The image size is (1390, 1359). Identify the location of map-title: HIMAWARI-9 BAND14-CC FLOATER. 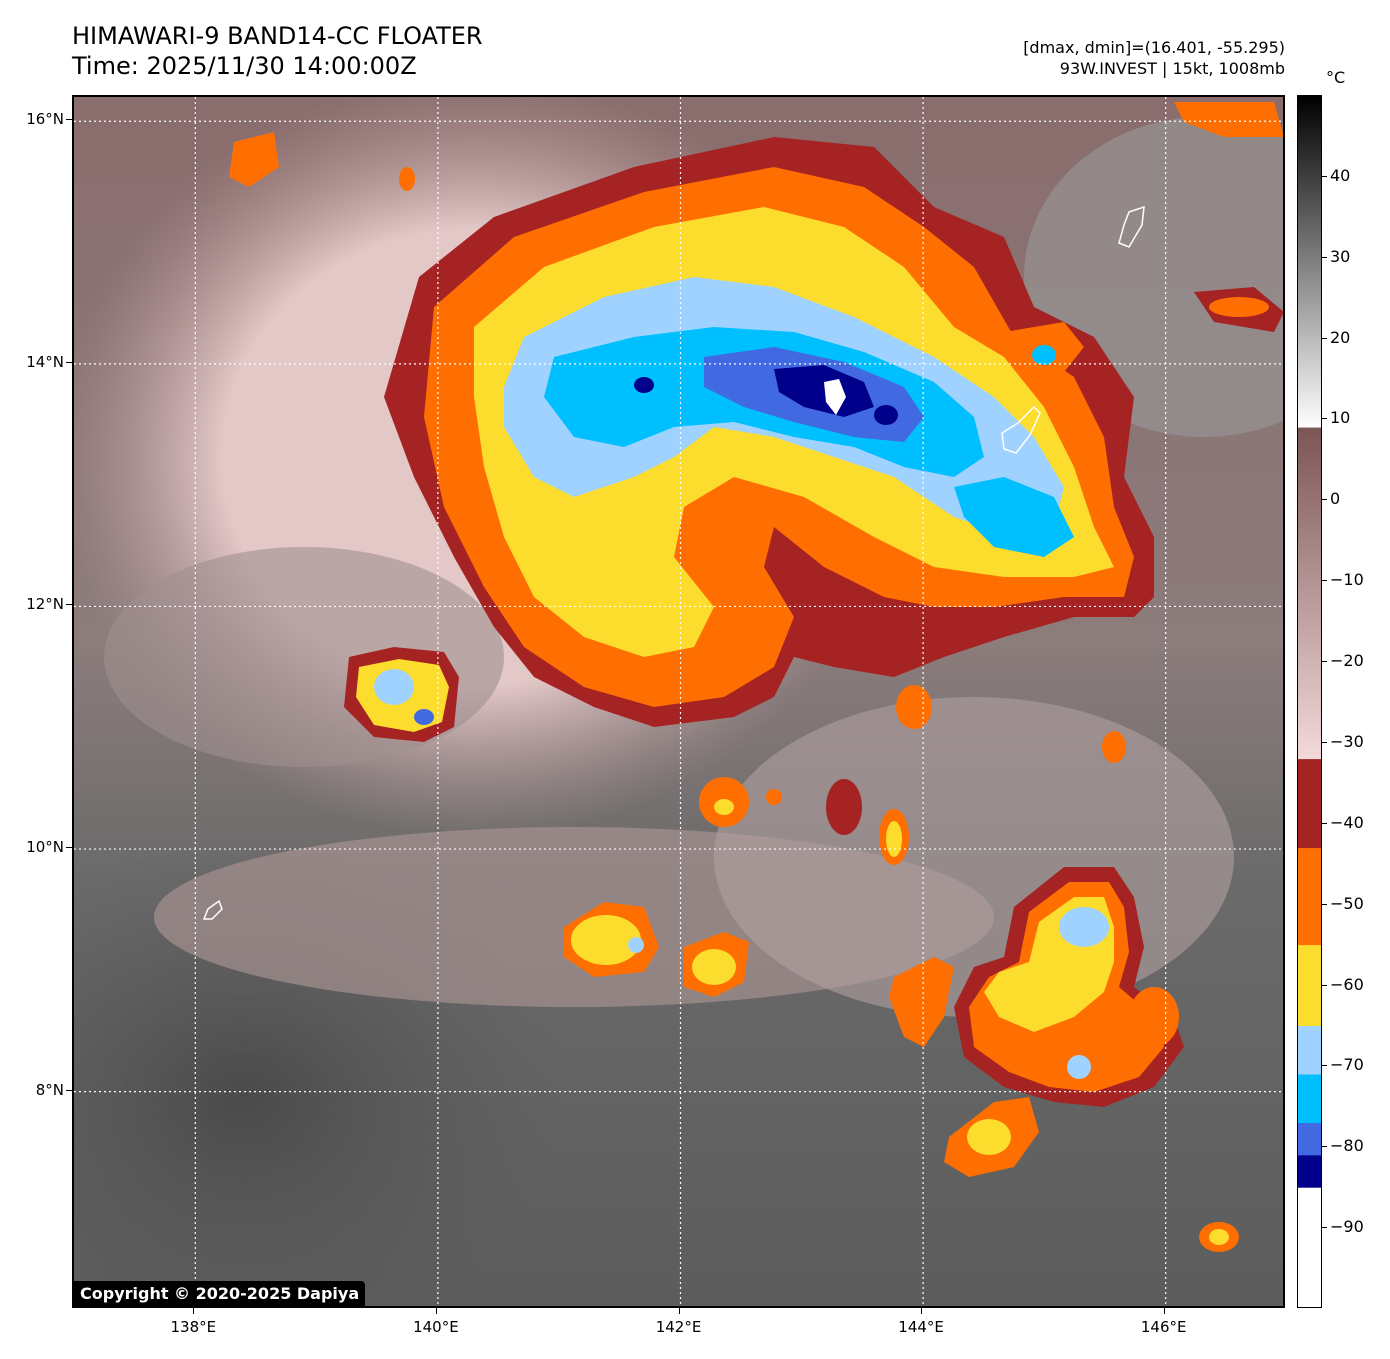
(277, 36).